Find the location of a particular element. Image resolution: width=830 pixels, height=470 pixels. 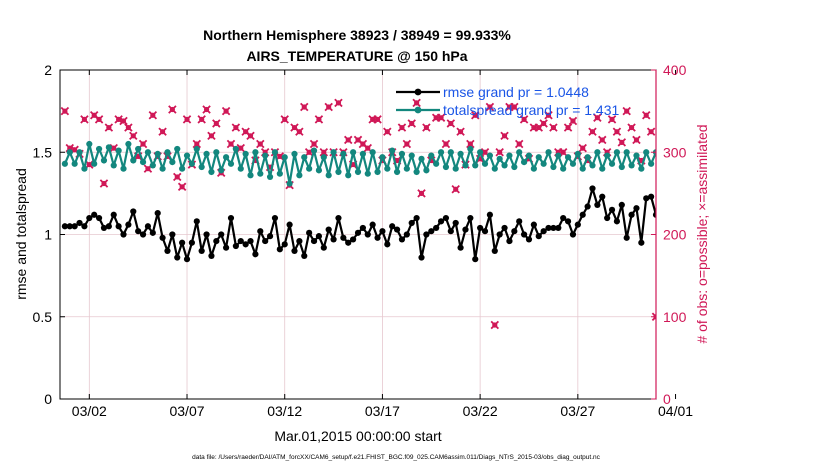

x-tick-label: 04/01 is located at coordinates (675, 411).